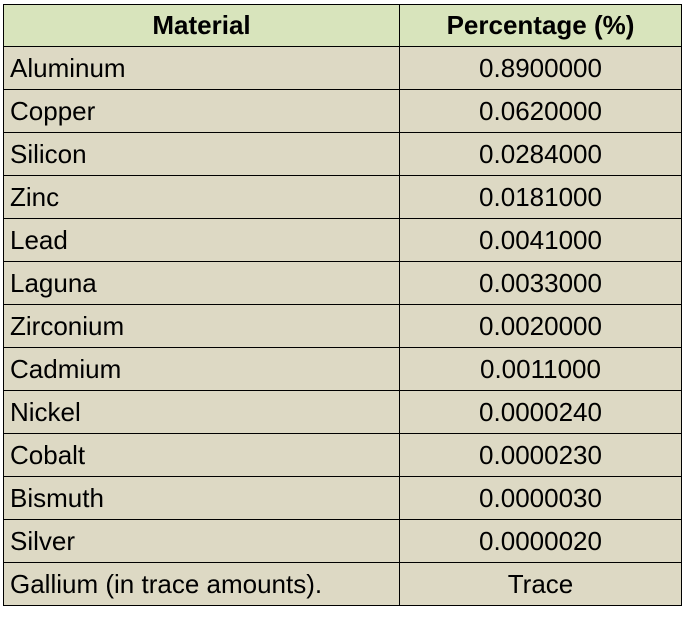 The height and width of the screenshot is (622, 684). What do you see at coordinates (201, 111) in the screenshot?
I see `material-cell: Copper` at bounding box center [201, 111].